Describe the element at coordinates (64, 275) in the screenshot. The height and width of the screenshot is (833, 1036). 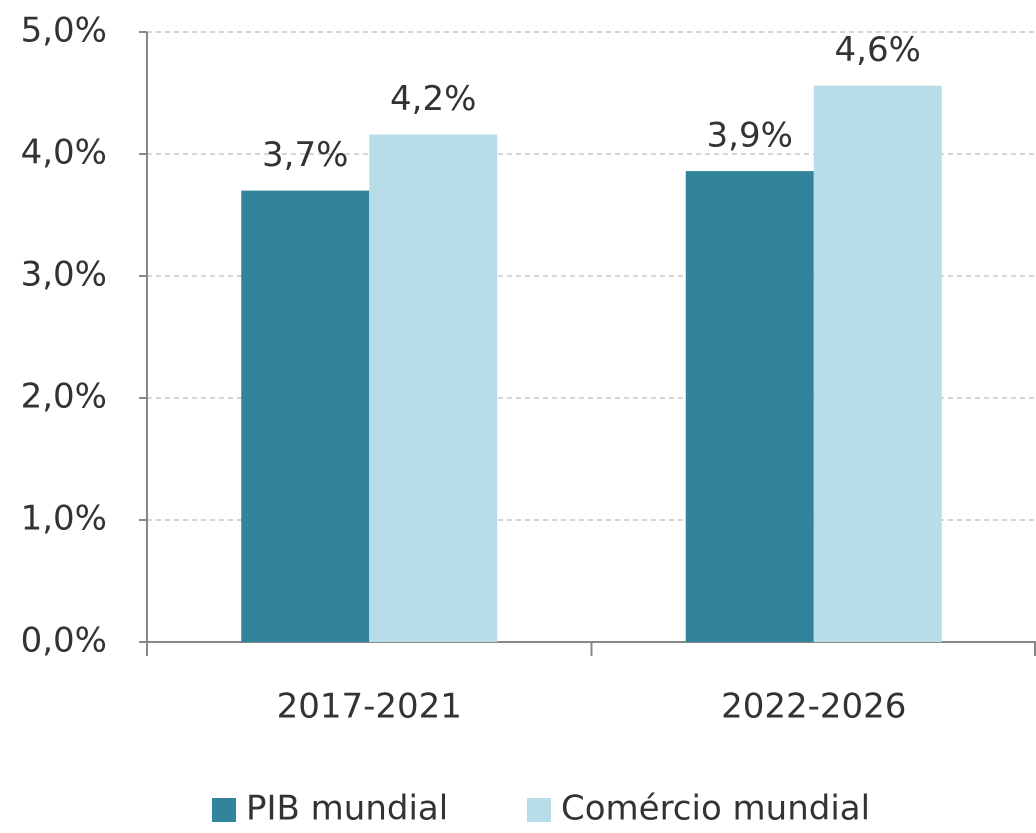
I see `y-tick-label: 3,0%` at that location.